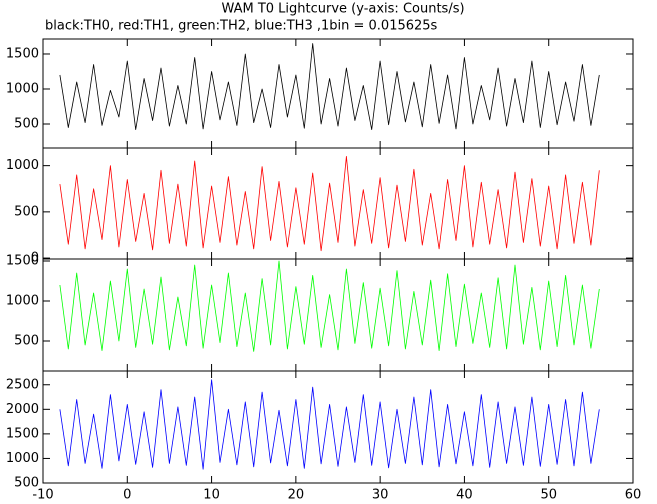  What do you see at coordinates (127, 495) in the screenshot?
I see `x-tick-label: 0` at bounding box center [127, 495].